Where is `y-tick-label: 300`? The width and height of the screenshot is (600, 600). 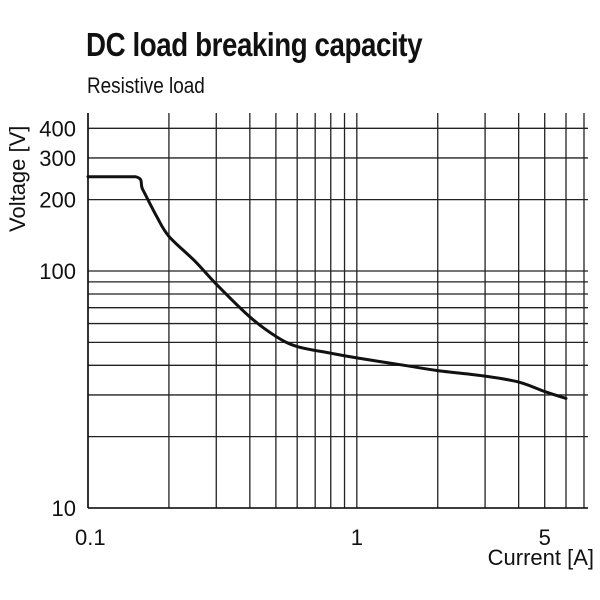 y-tick-label: 300 is located at coordinates (57, 158).